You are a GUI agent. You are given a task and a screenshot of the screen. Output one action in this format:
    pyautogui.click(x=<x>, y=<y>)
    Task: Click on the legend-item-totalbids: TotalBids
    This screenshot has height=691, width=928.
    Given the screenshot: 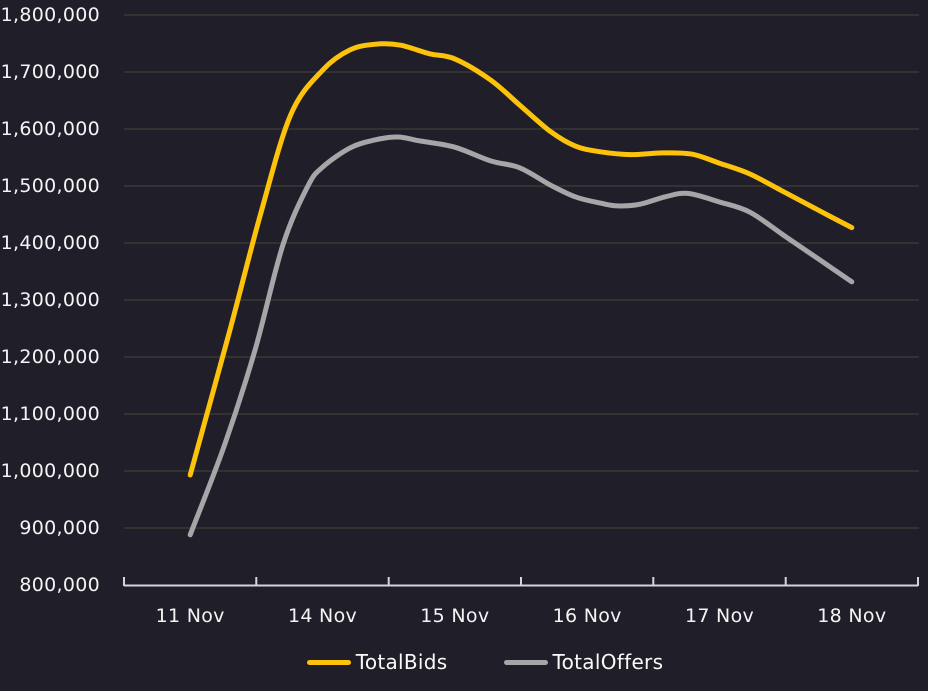 What is the action you would take?
    pyautogui.click(x=377, y=662)
    